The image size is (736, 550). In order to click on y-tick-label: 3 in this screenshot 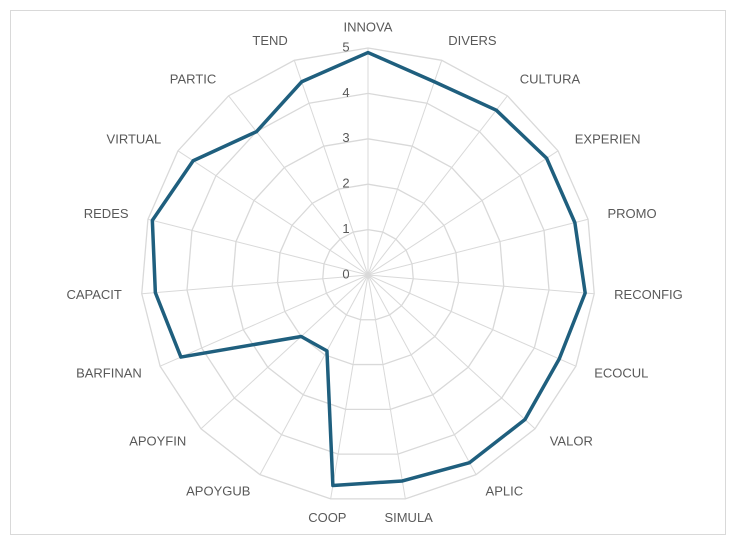, I will do `click(345, 137)`.